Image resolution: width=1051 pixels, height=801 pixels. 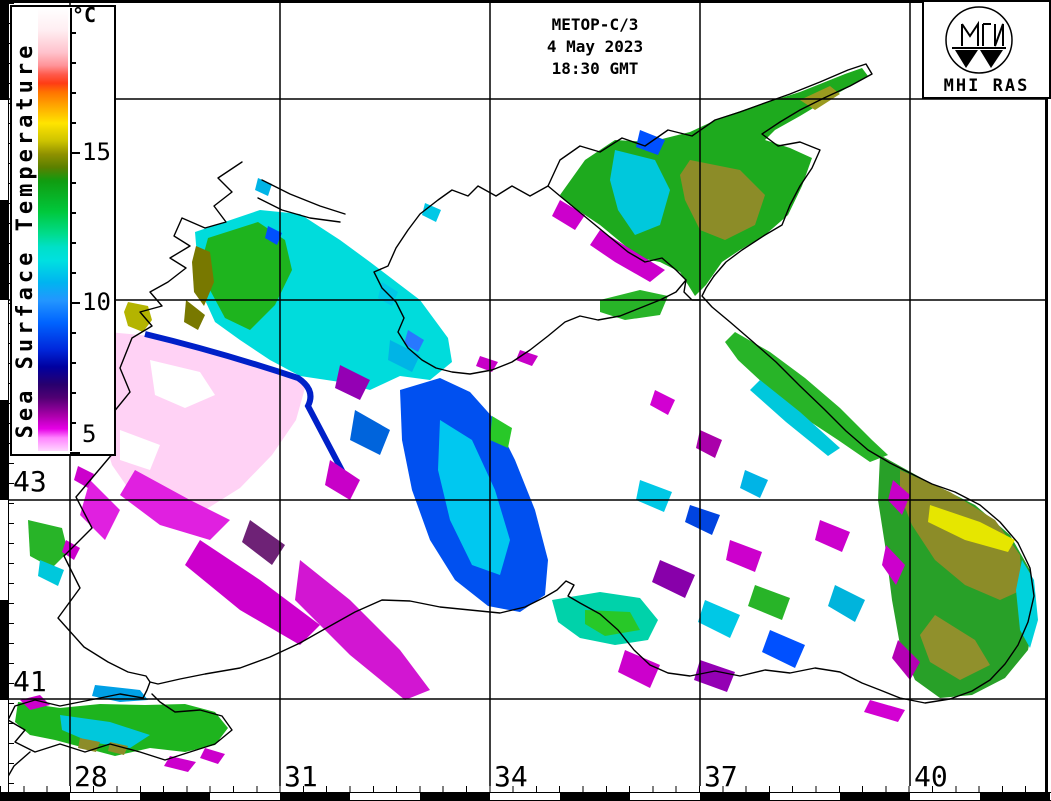 I want to click on scene-info-box: METOP-C/3 4 May 2023 18:30 GMT, so click(x=595, y=47).